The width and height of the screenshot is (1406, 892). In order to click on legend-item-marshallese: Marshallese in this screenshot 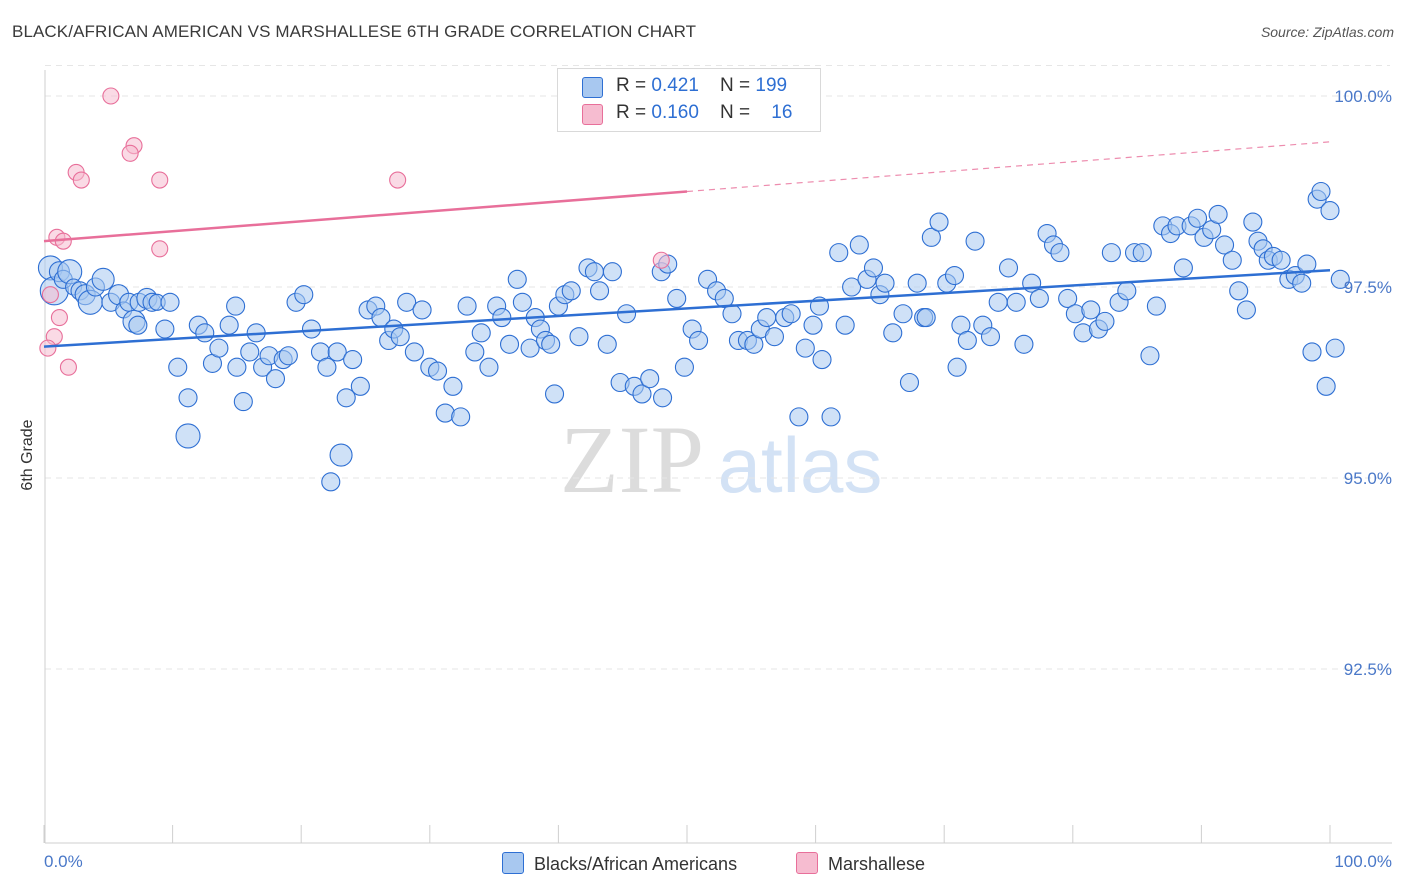, I will do `click(860, 863)`.